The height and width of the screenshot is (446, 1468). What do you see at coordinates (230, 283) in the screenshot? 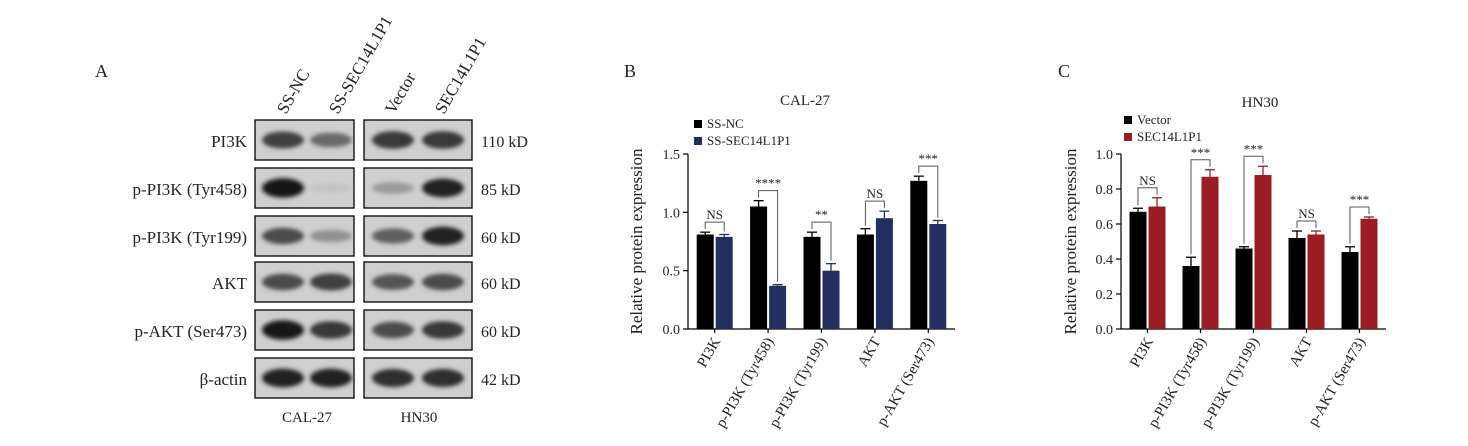
I see `blot-row-label: AKT` at bounding box center [230, 283].